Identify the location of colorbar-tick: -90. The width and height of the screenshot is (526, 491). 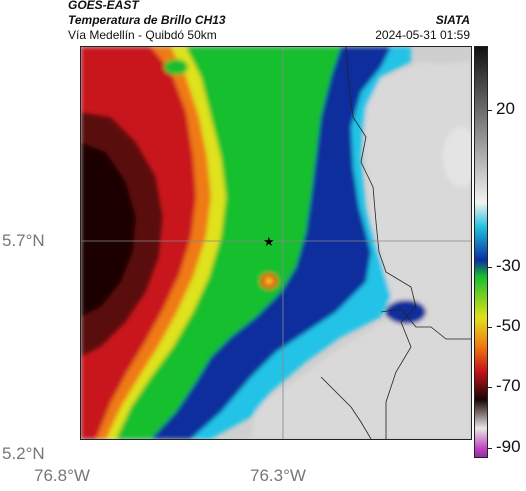
(508, 446).